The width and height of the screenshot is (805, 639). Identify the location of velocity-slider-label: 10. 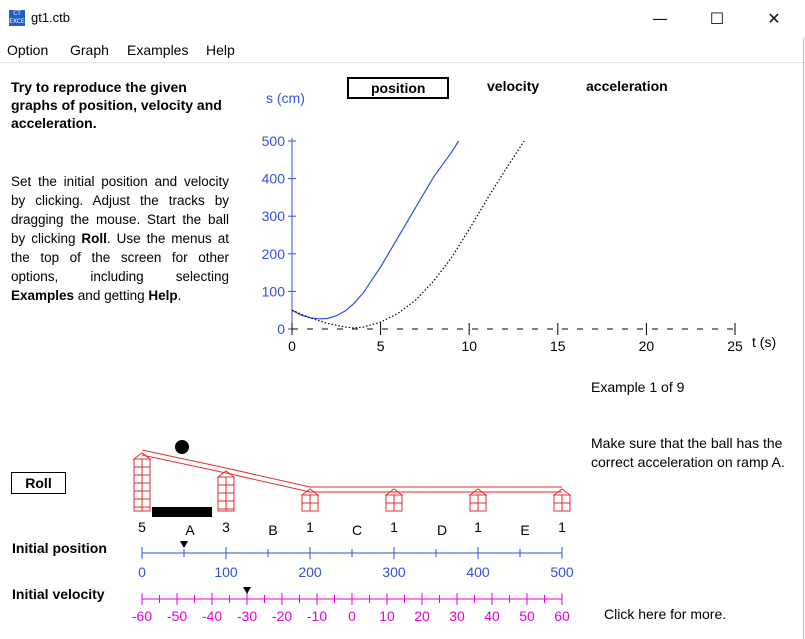
(387, 616).